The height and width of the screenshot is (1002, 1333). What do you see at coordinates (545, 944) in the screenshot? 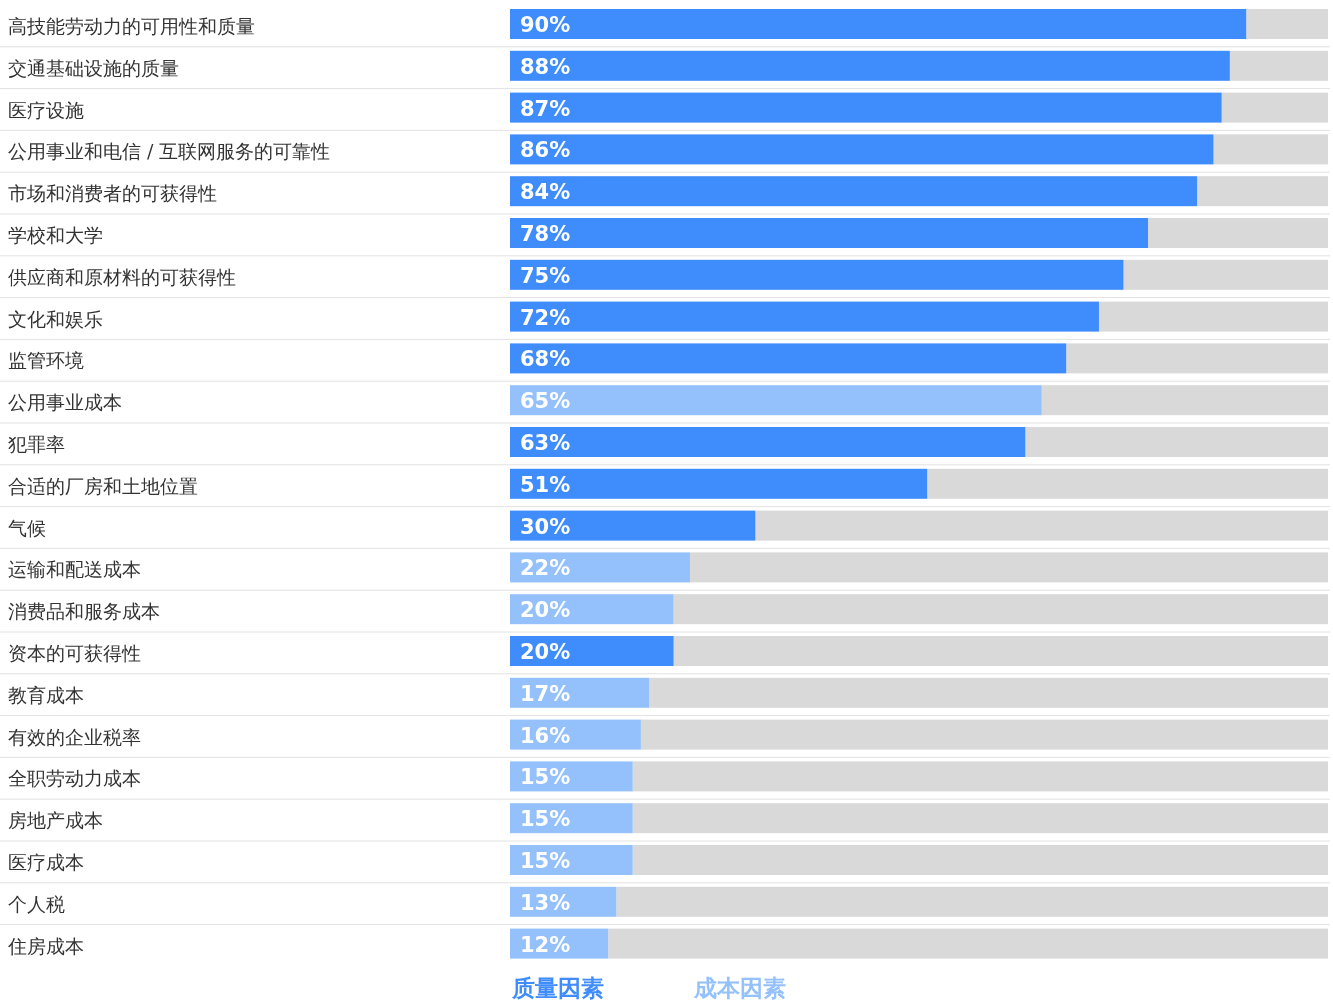
I see `data-label: 12%` at bounding box center [545, 944].